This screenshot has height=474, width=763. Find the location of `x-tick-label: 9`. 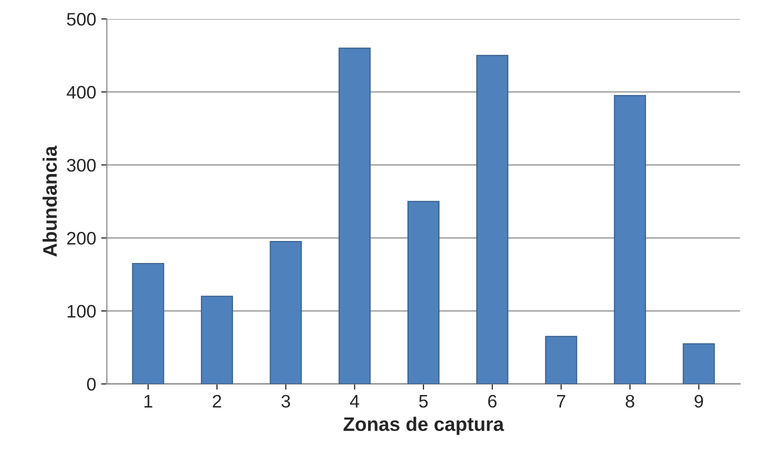

x-tick-label: 9 is located at coordinates (698, 401).